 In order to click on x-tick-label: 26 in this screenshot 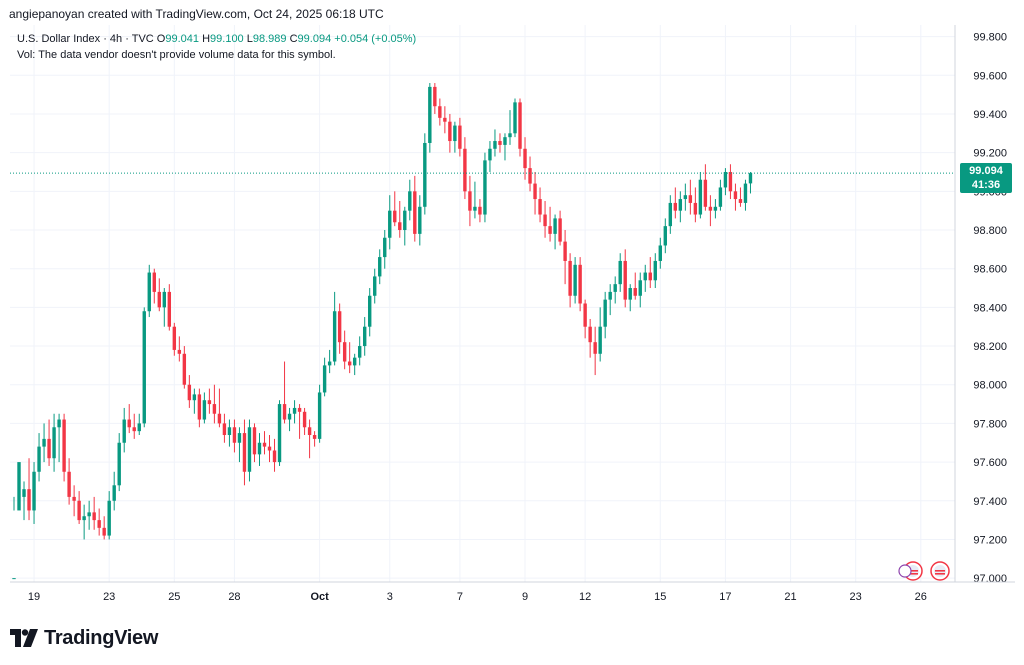, I will do `click(921, 597)`.